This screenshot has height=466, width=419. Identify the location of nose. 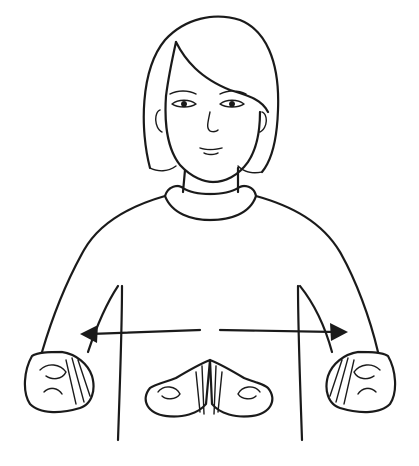
(213, 122).